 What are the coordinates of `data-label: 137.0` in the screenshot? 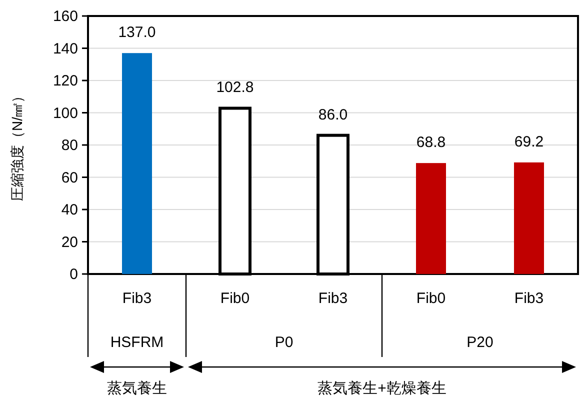 It's located at (137, 33).